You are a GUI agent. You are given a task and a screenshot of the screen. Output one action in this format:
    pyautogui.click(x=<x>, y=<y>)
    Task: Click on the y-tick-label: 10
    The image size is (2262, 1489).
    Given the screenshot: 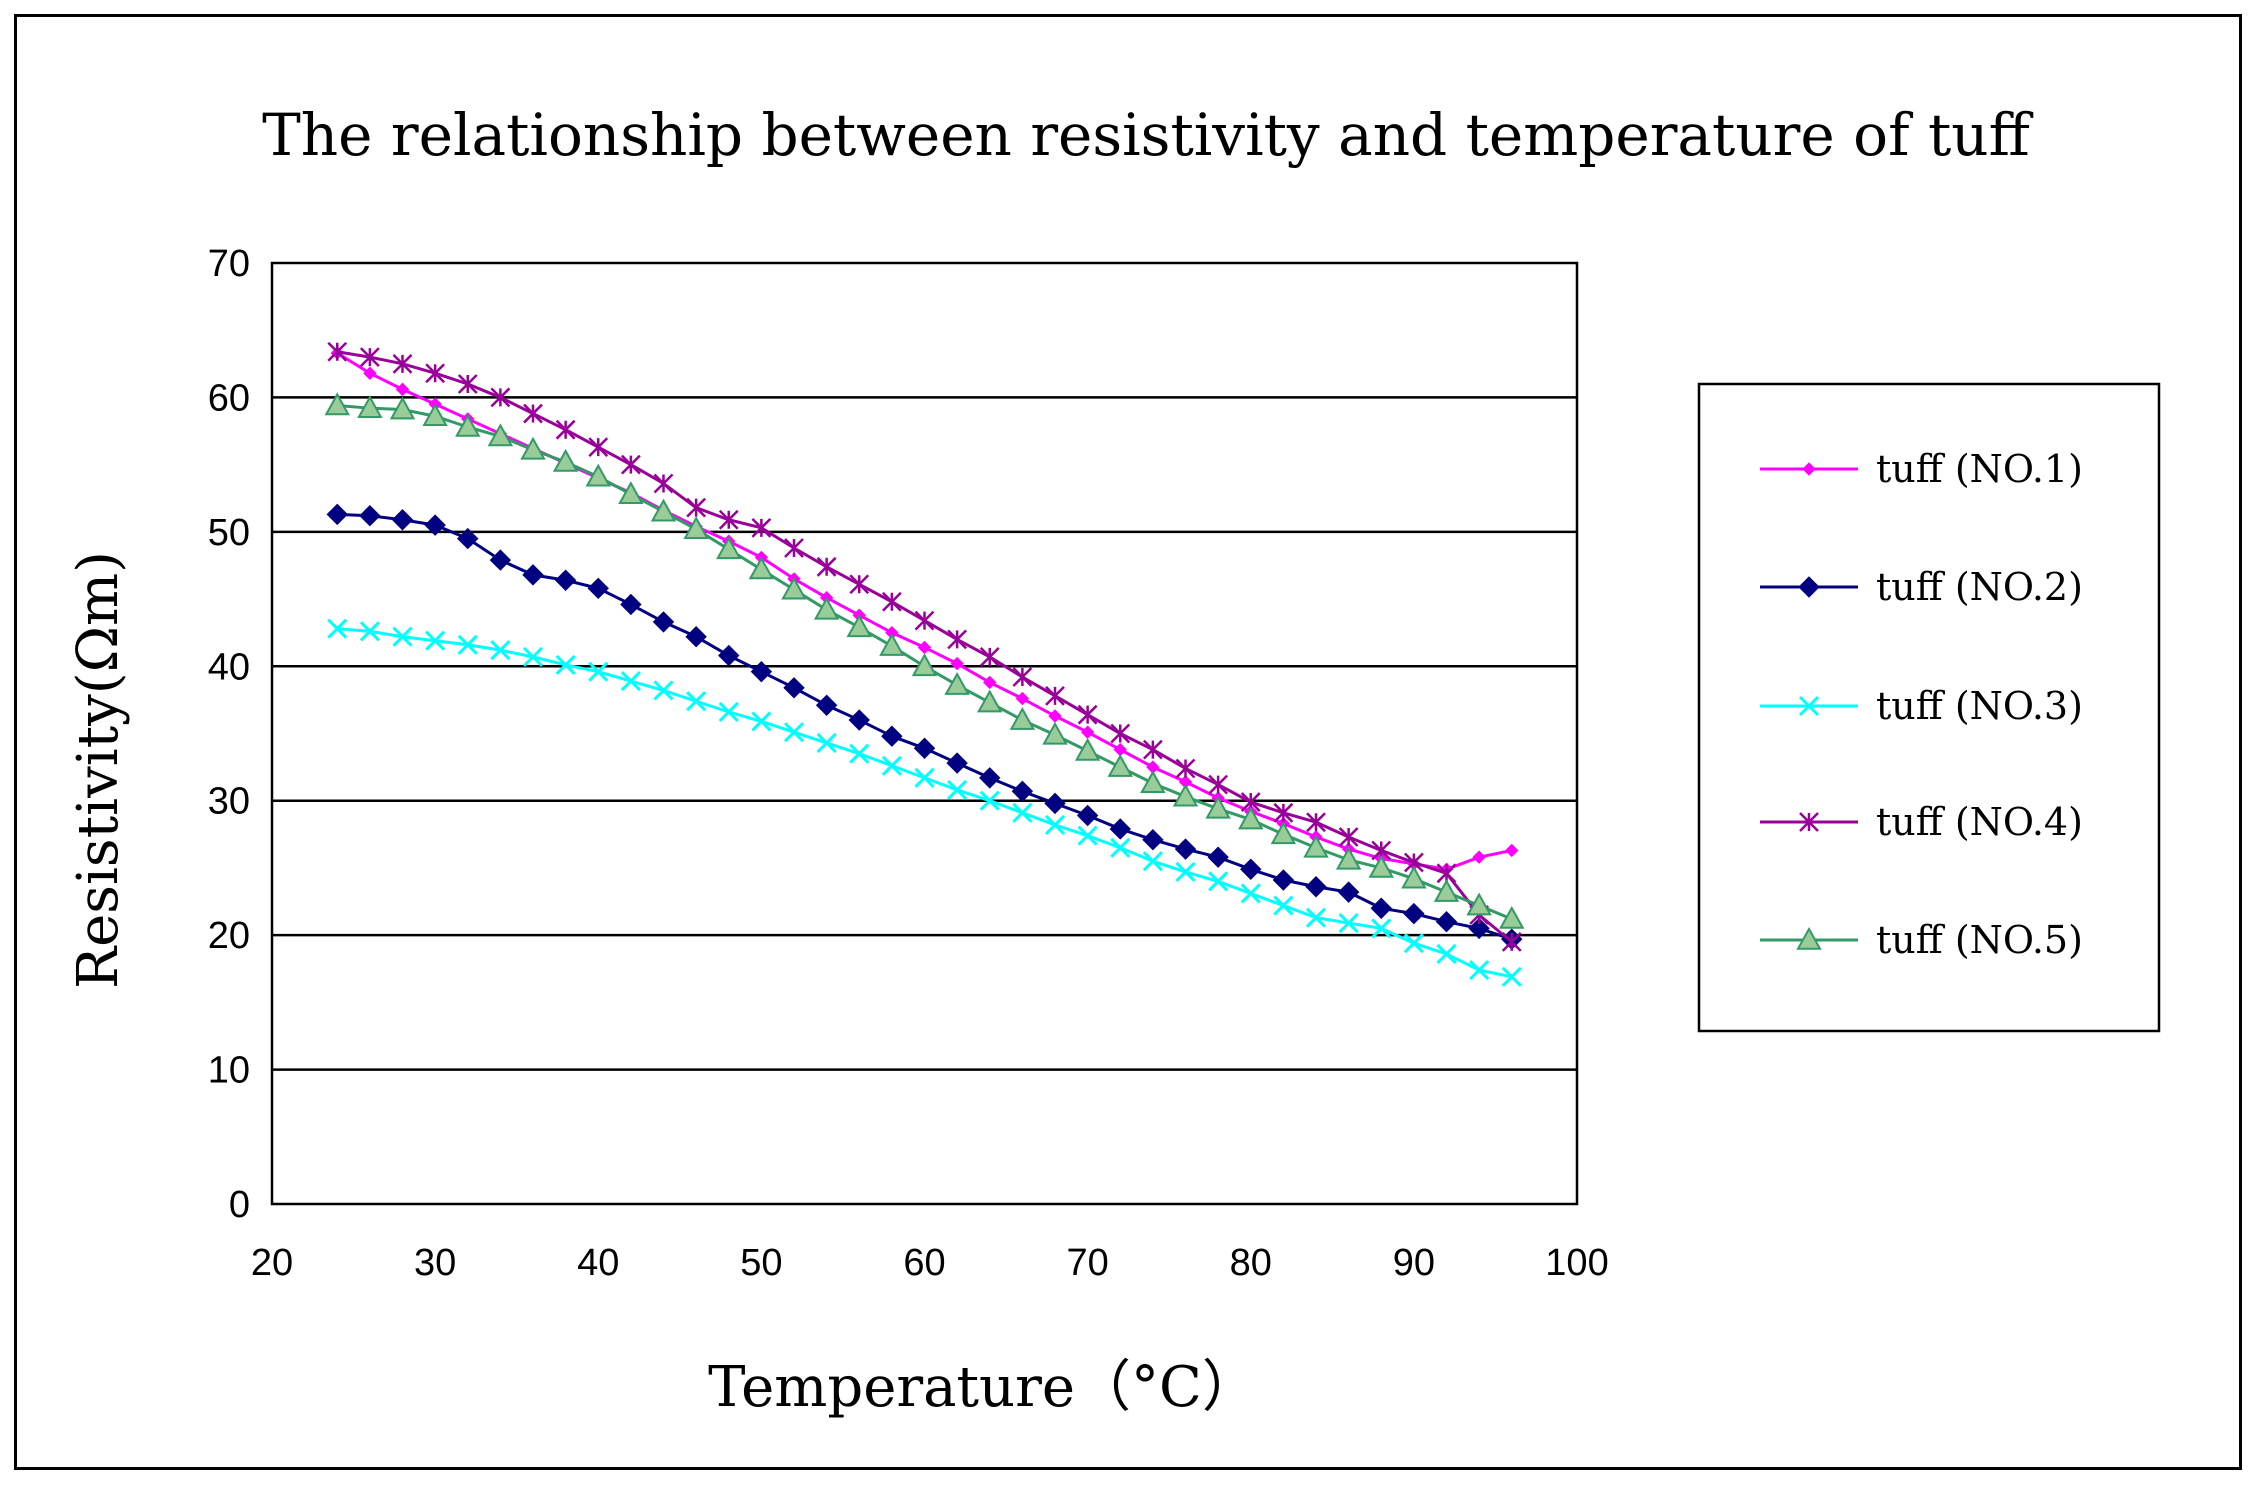 What is the action you would take?
    pyautogui.click(x=229, y=1071)
    